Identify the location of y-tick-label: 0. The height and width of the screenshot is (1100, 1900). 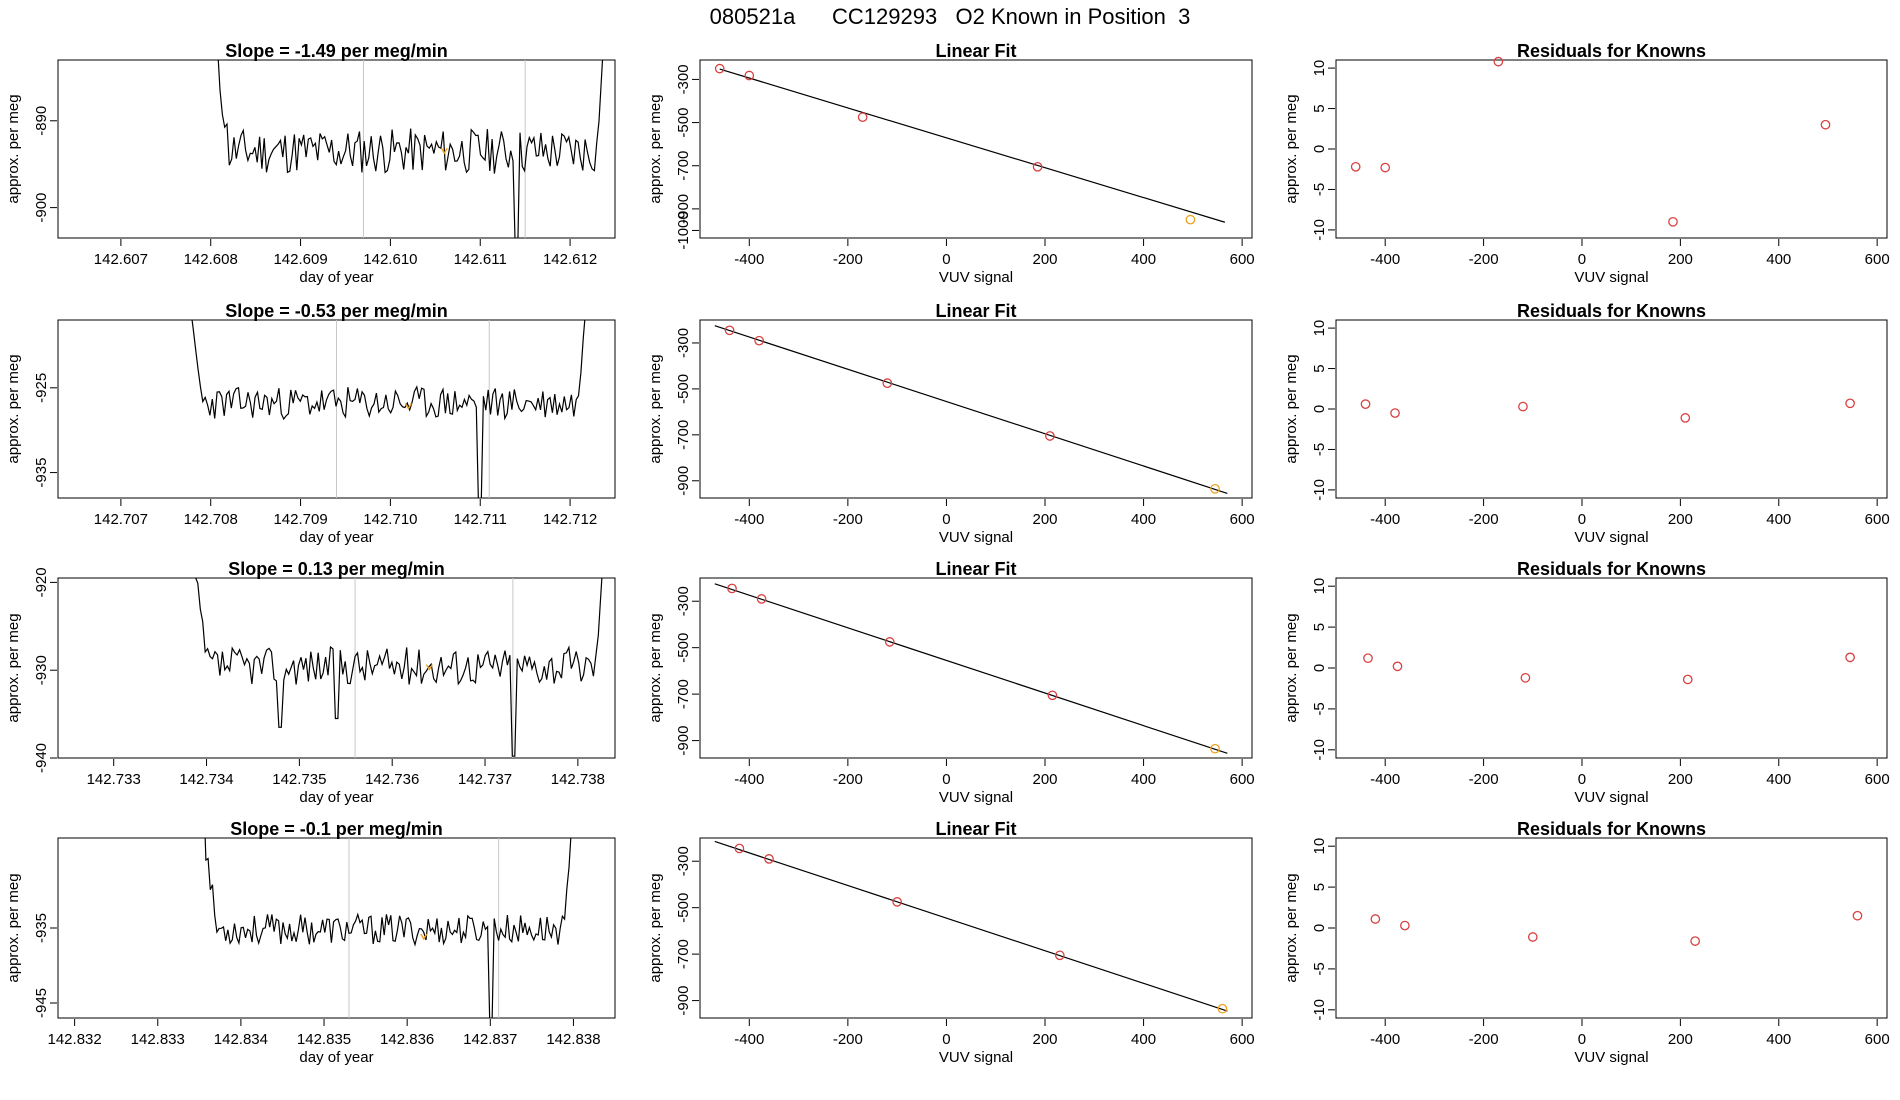
(1319, 409).